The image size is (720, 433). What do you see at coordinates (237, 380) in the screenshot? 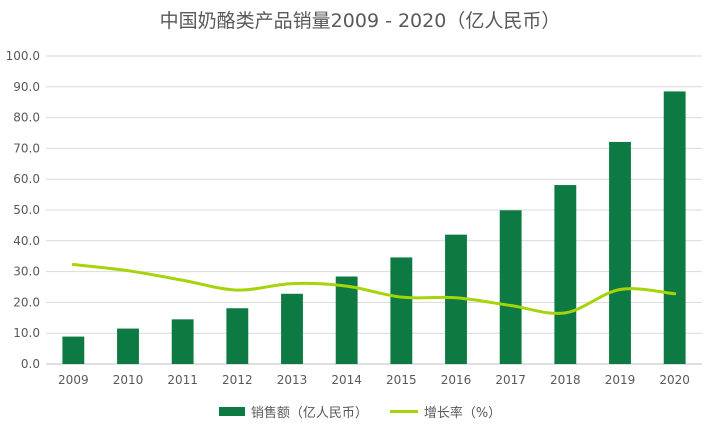
I see `x-tick-label: 2012` at bounding box center [237, 380].